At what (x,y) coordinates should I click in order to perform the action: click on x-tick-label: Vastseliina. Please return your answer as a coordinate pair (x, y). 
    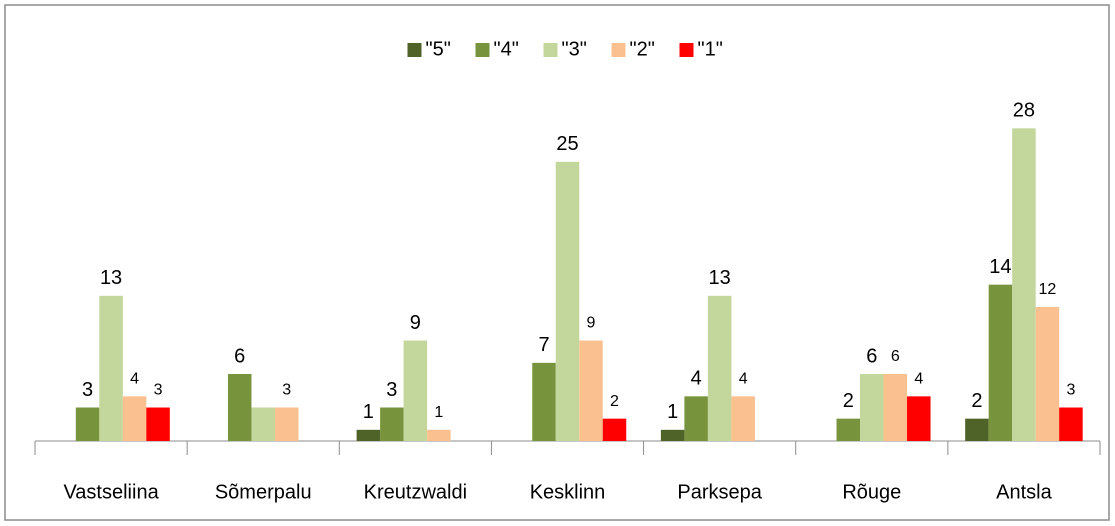
    Looking at the image, I should click on (111, 492).